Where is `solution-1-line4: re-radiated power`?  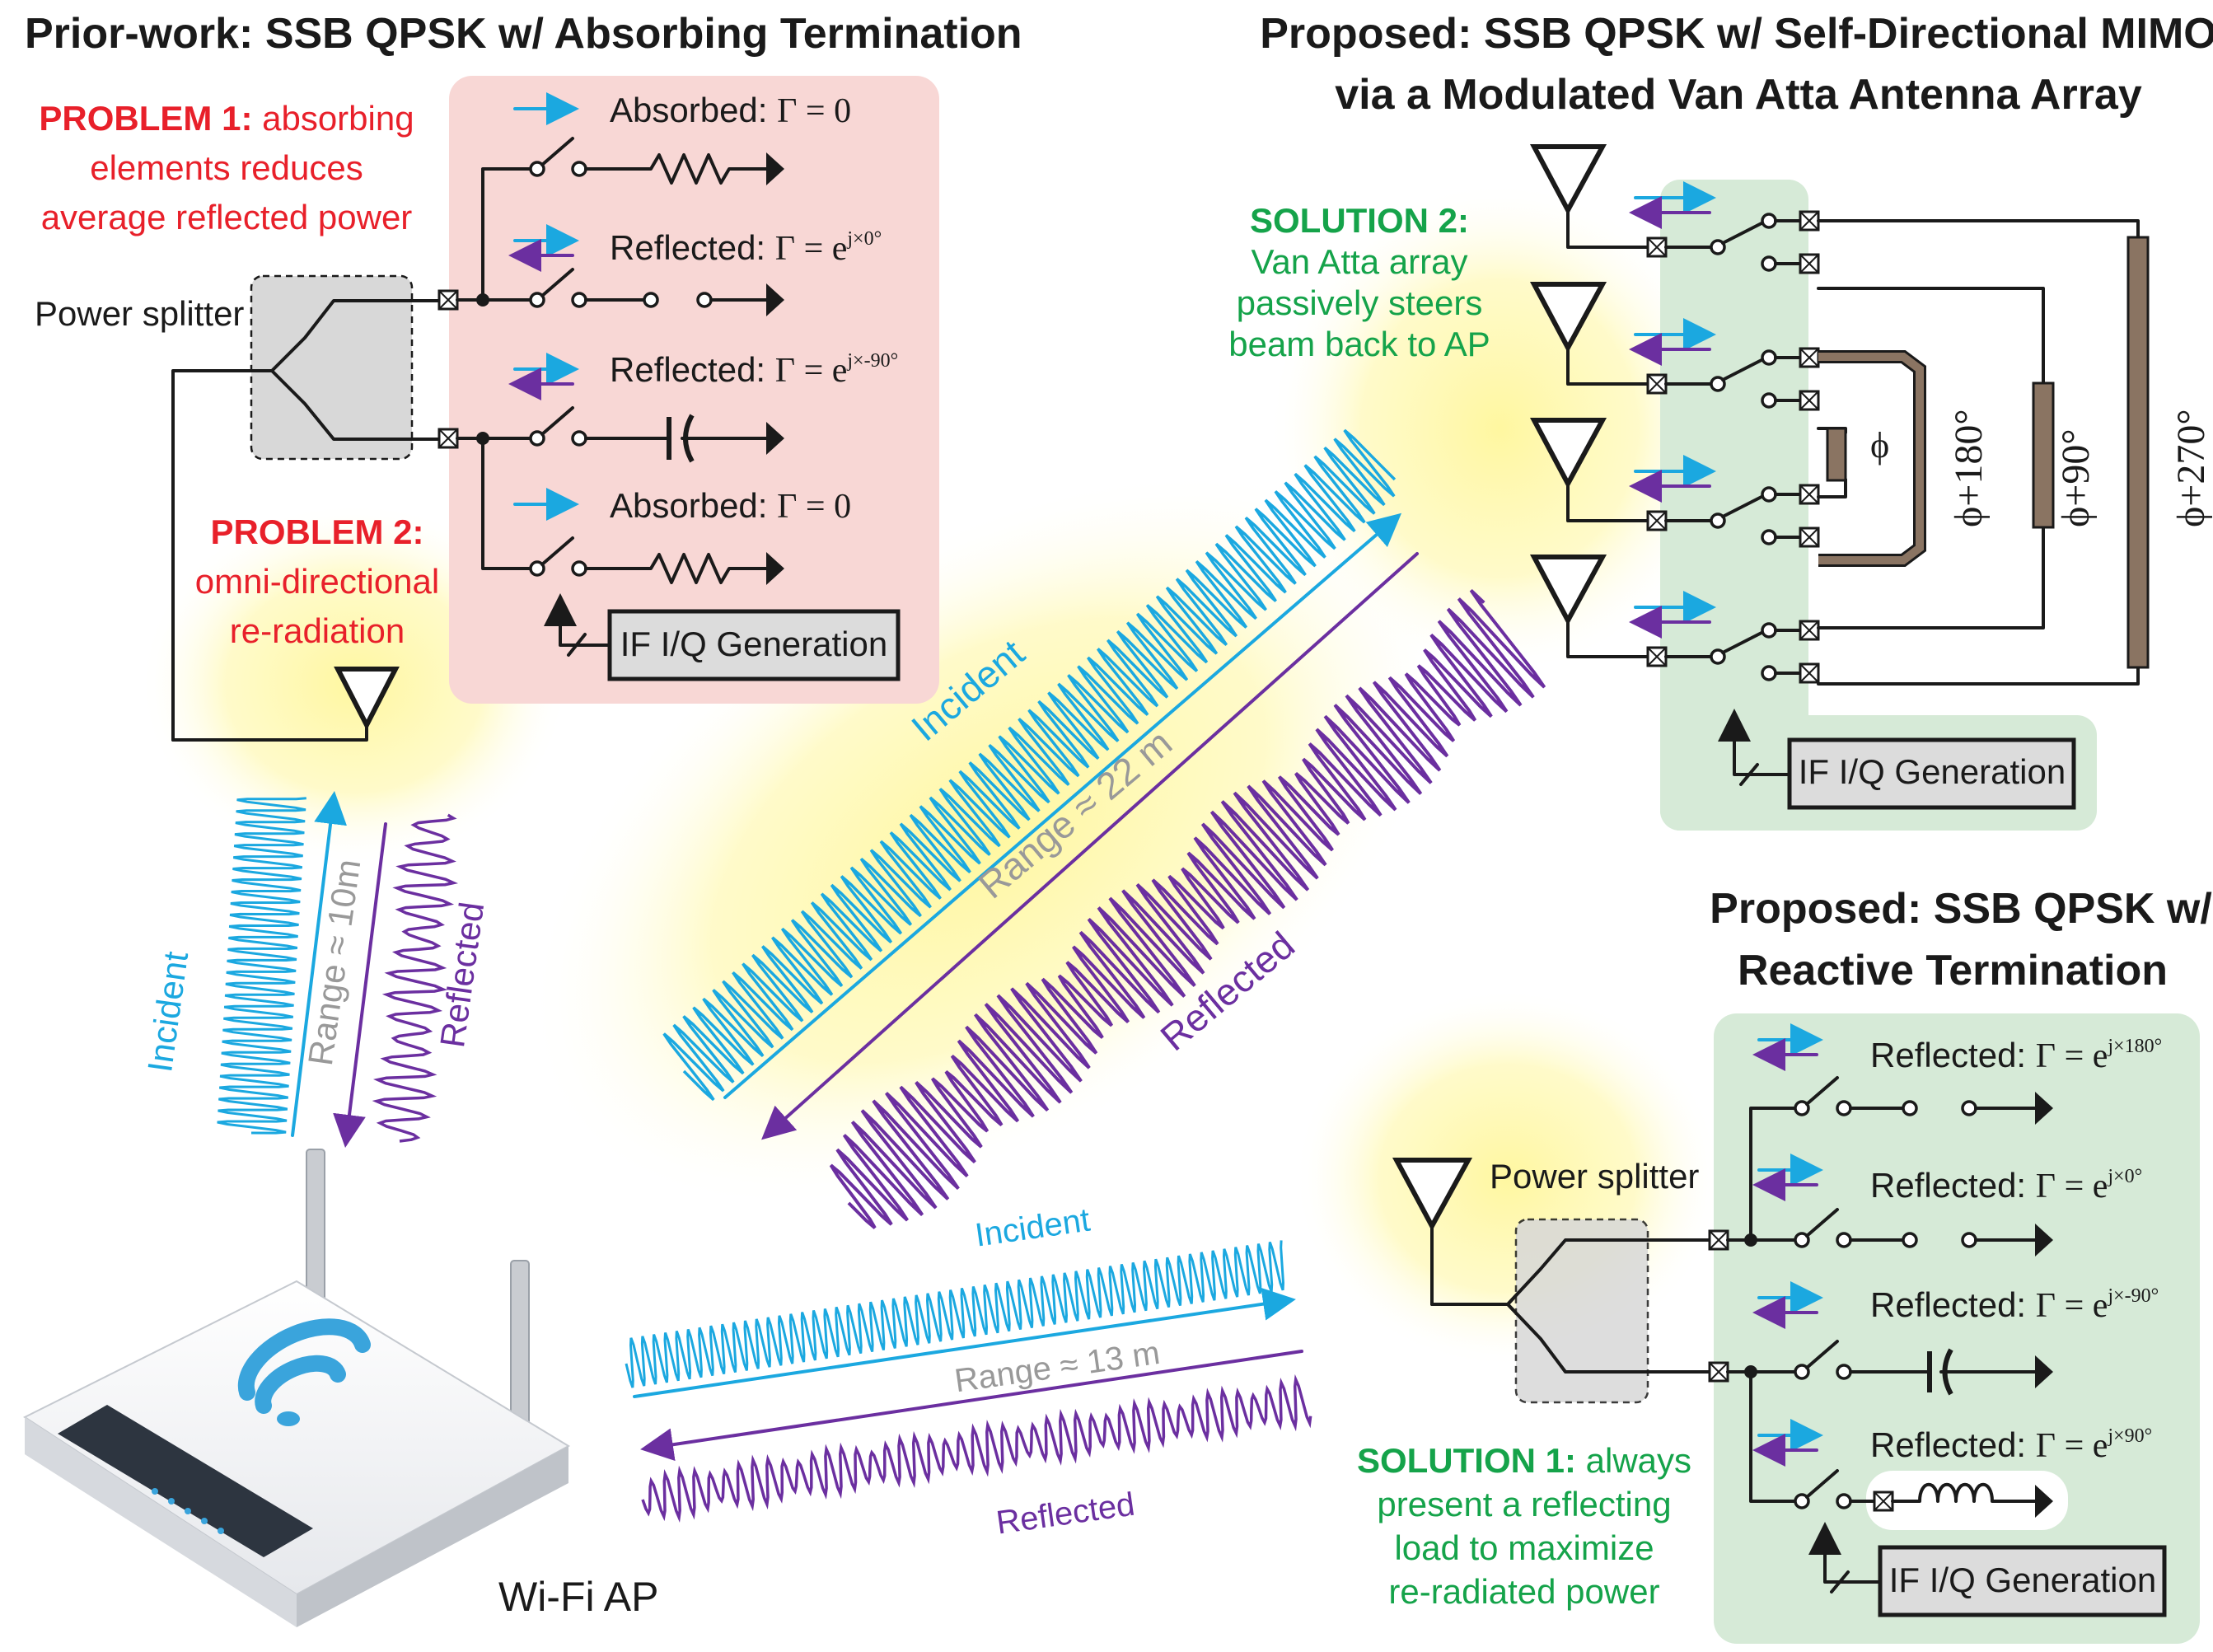 solution-1-line4: re-radiated power is located at coordinates (1523, 1592).